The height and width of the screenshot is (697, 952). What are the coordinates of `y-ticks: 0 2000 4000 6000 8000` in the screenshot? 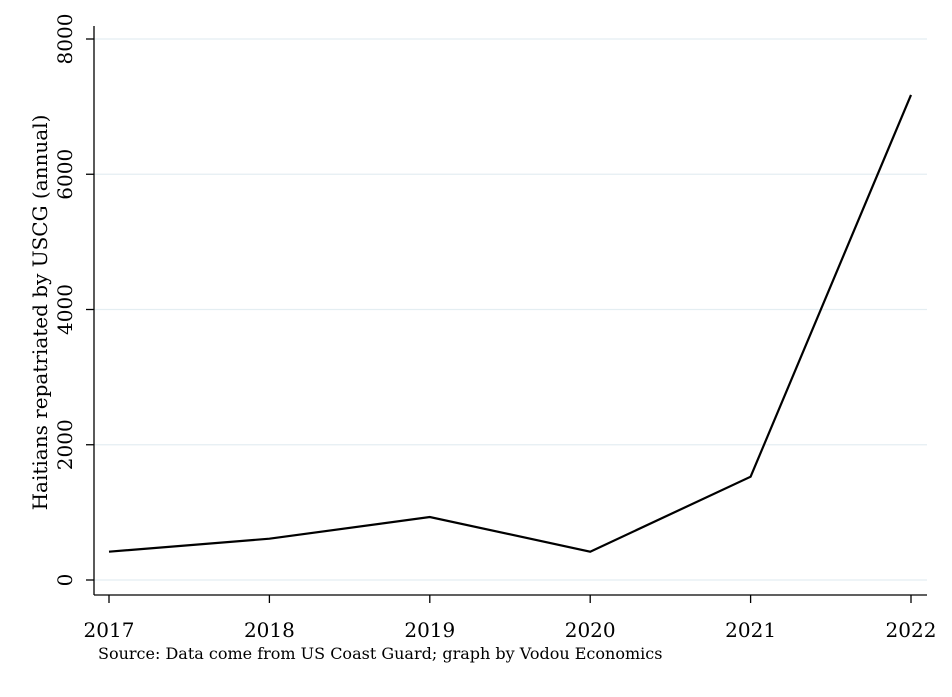 It's located at (73, 300).